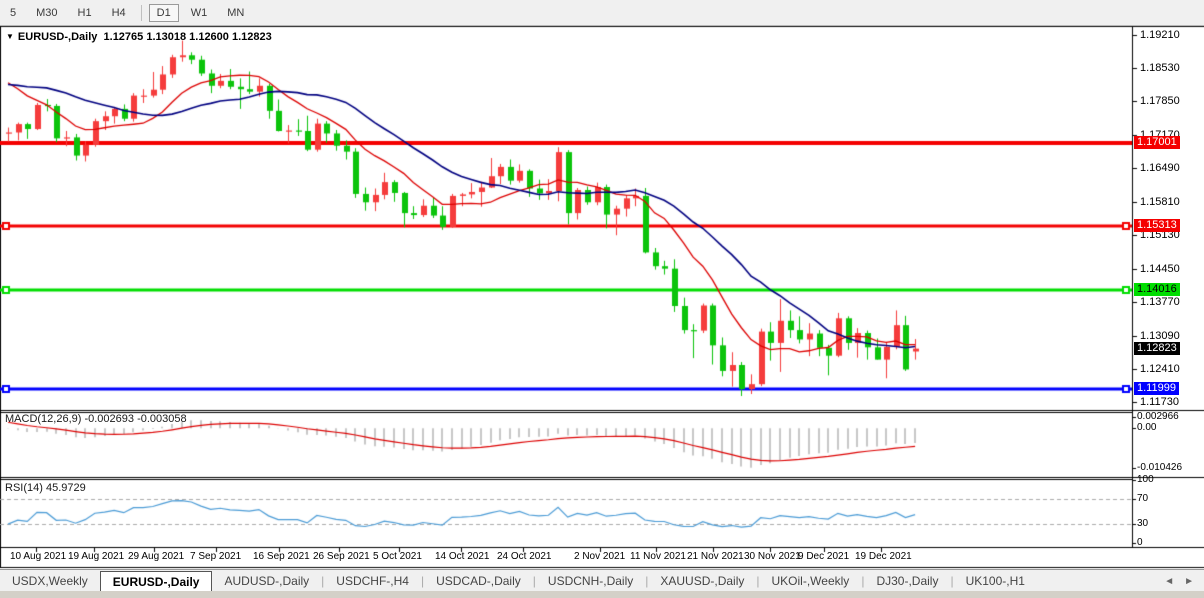 This screenshot has height=598, width=1204. I want to click on tab-scroll-right-arrow: ►, so click(1189, 581).